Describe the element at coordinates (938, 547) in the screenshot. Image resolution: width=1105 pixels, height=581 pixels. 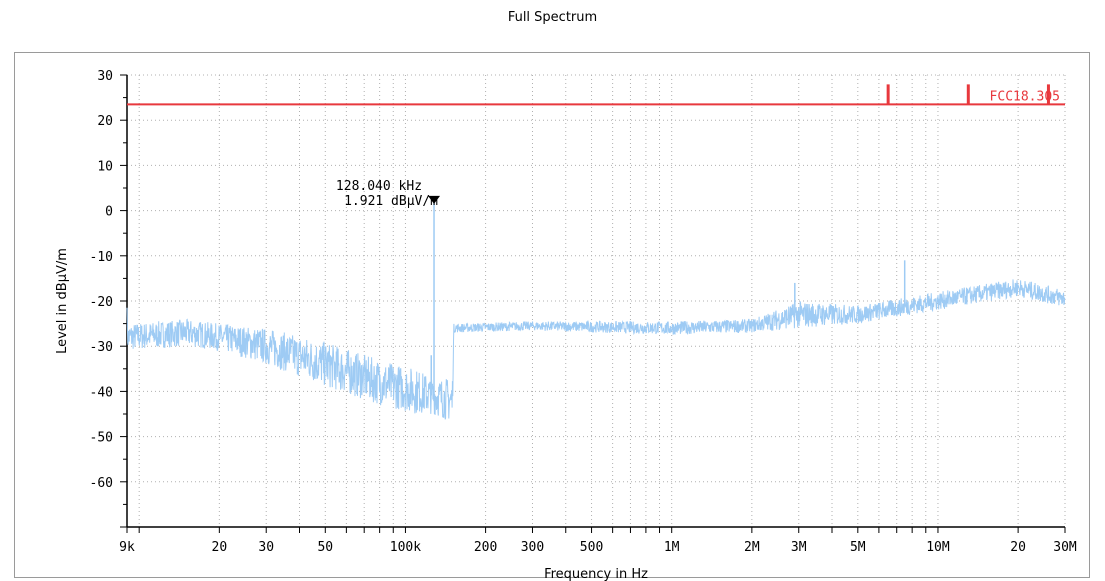
I see `x-tick-label: 10M` at that location.